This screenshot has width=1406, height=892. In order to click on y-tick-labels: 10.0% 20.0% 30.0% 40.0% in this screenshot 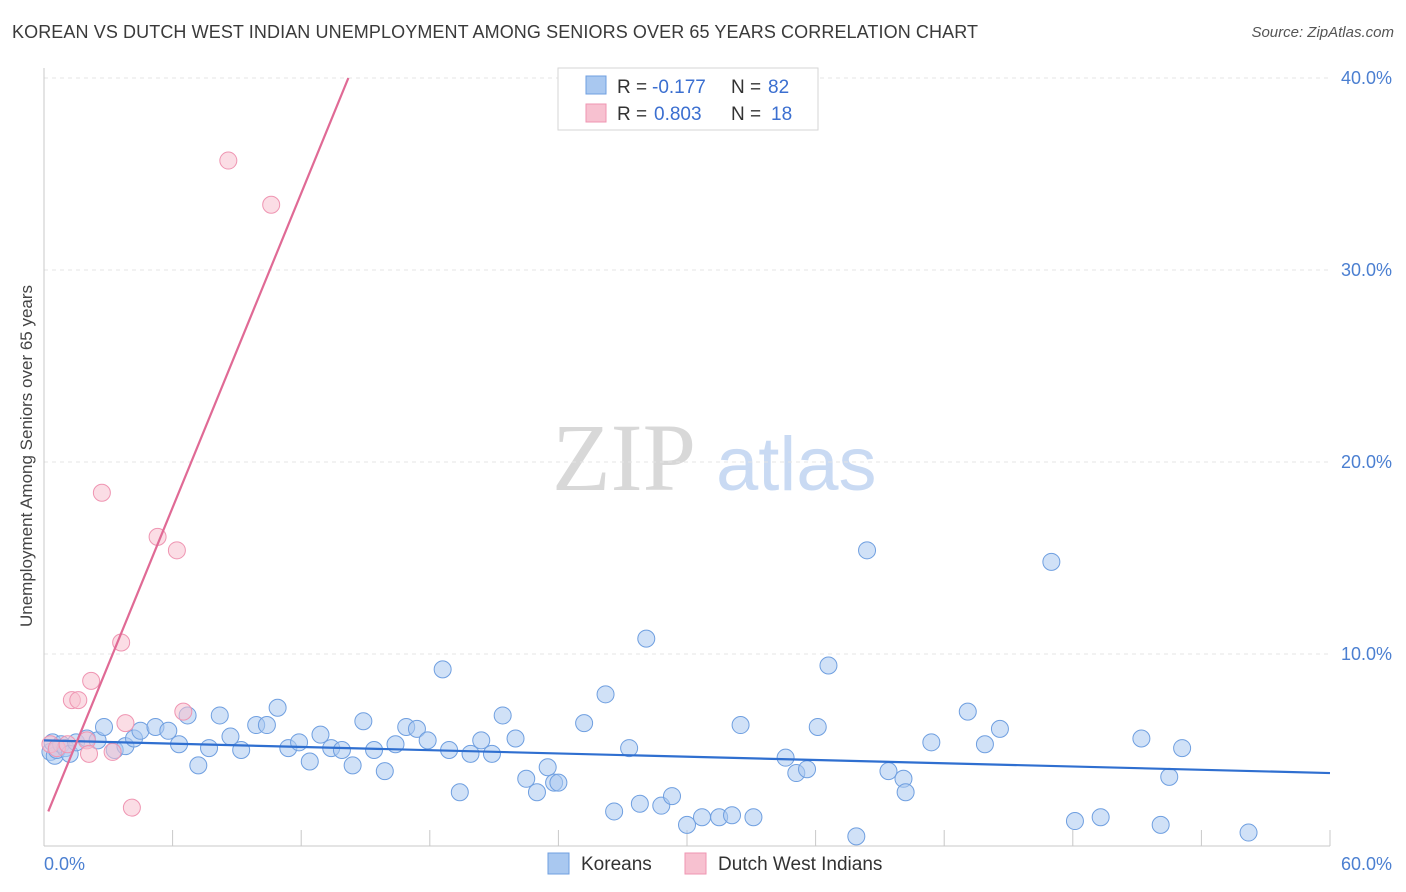, I will do `click(1366, 366)`.